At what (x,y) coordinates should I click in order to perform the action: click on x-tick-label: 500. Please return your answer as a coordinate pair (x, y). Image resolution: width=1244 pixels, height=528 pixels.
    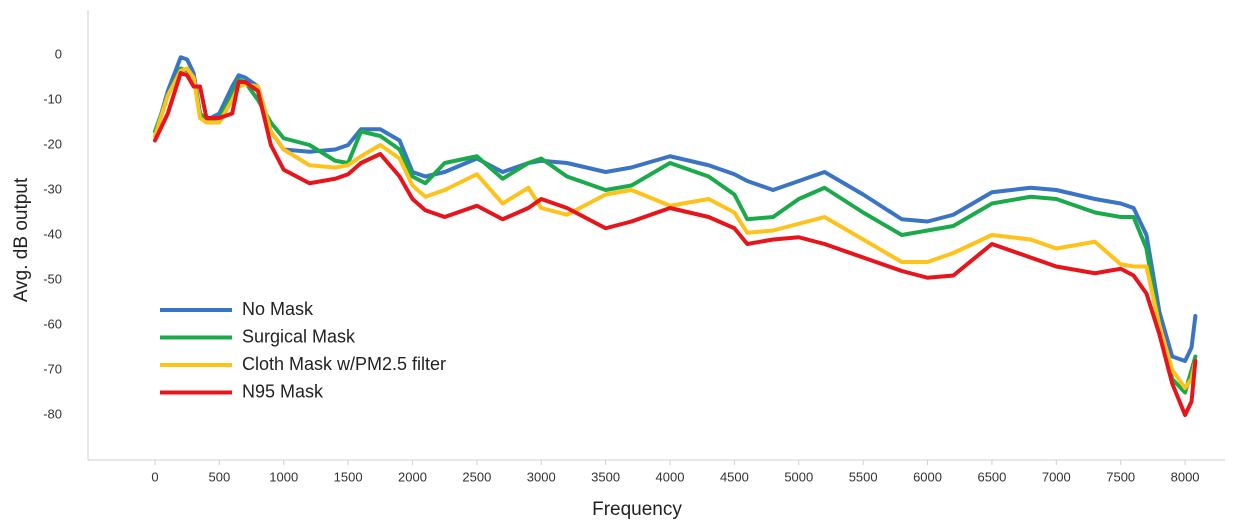
    Looking at the image, I should click on (219, 476).